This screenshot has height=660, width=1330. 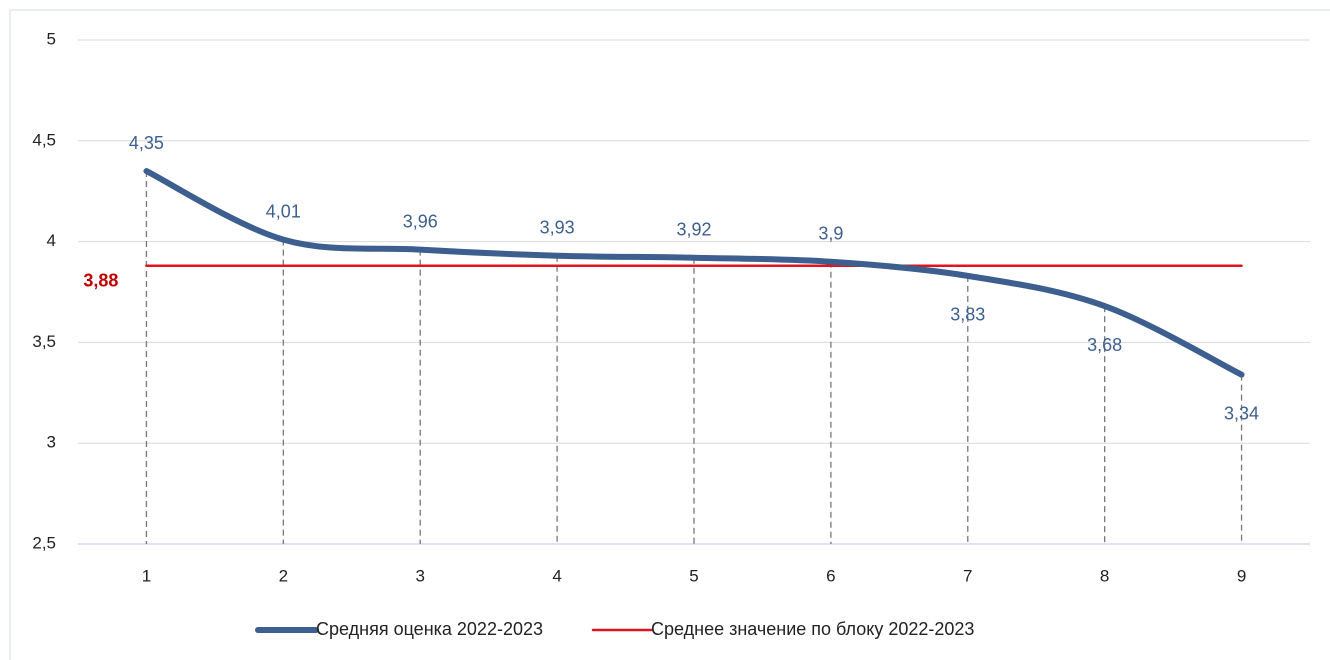 I want to click on legend-label: Средняя оценка 2022-2023, so click(x=429, y=629).